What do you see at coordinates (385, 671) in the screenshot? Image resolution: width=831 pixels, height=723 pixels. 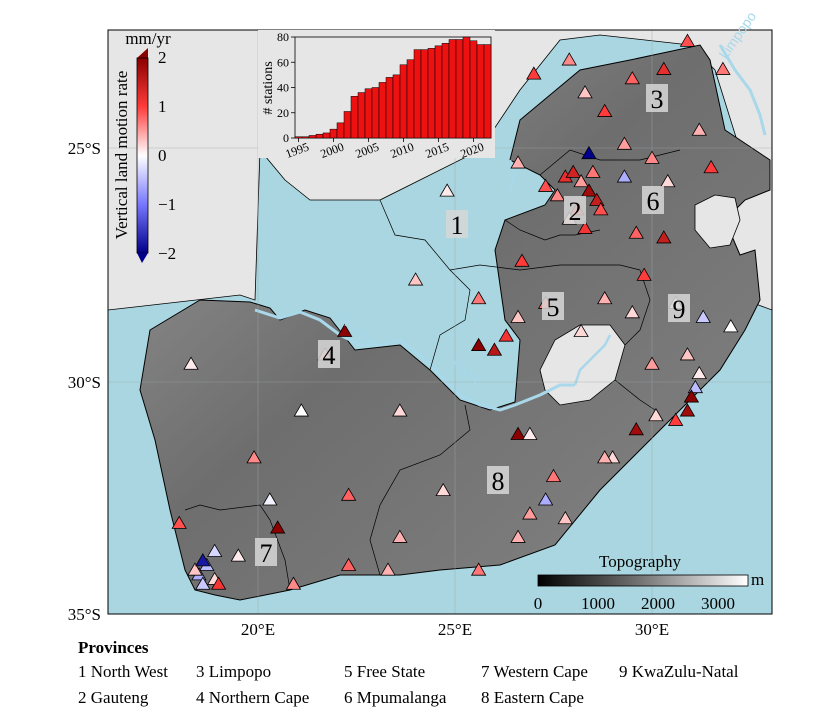 I see `legend-item-free-state: 5 Free State` at bounding box center [385, 671].